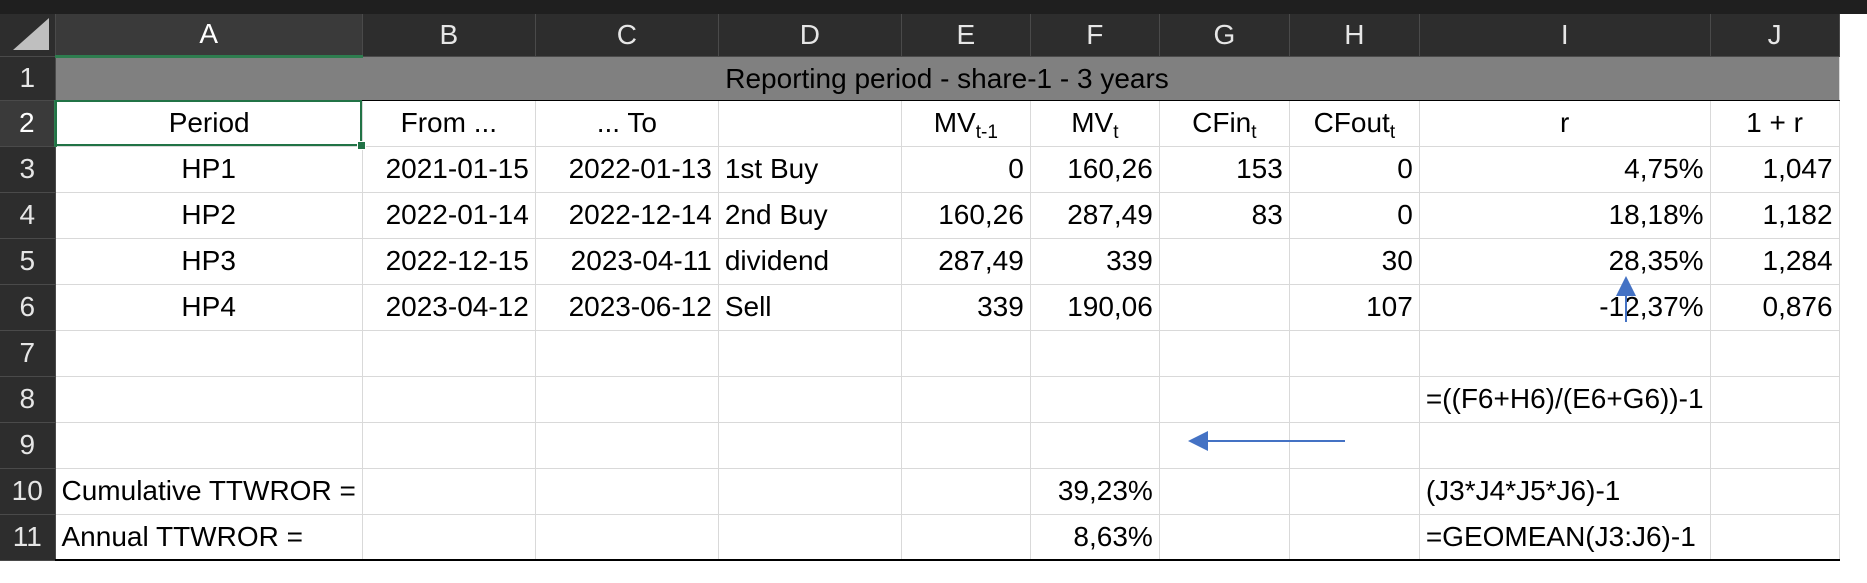  Describe the element at coordinates (209, 215) in the screenshot. I see `cell-a4: HP2` at that location.